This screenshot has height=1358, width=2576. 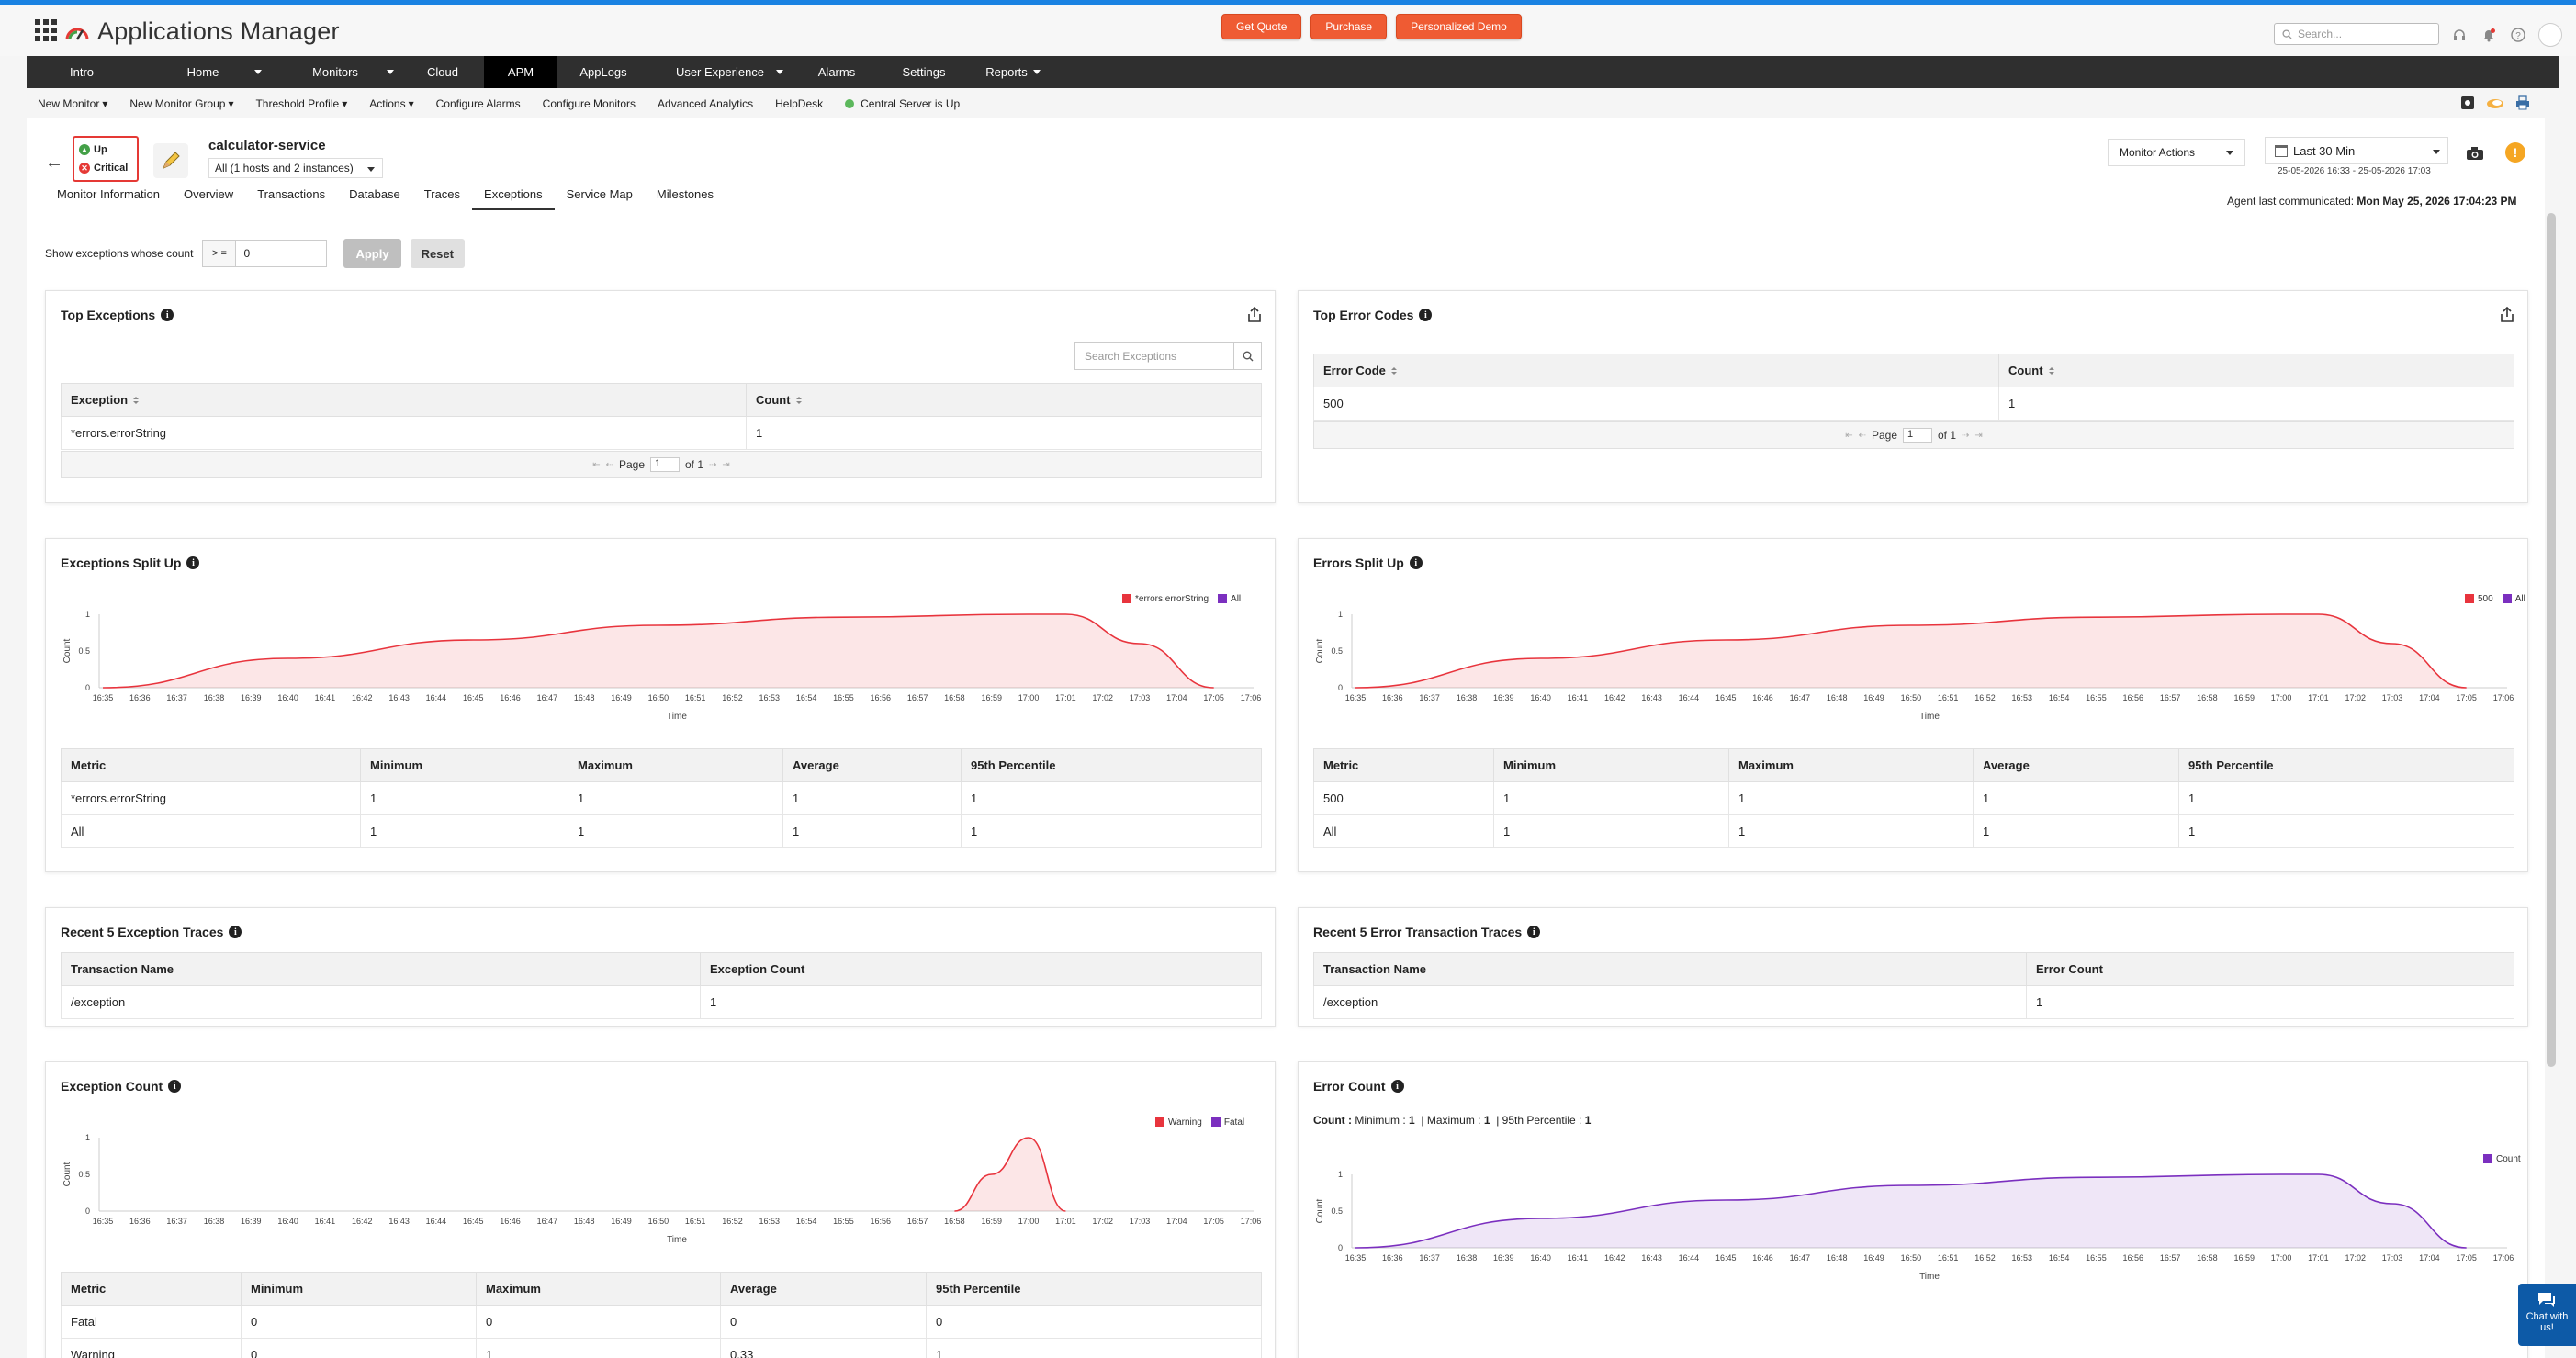 I want to click on nav-item-settings: Settings, so click(x=924, y=72).